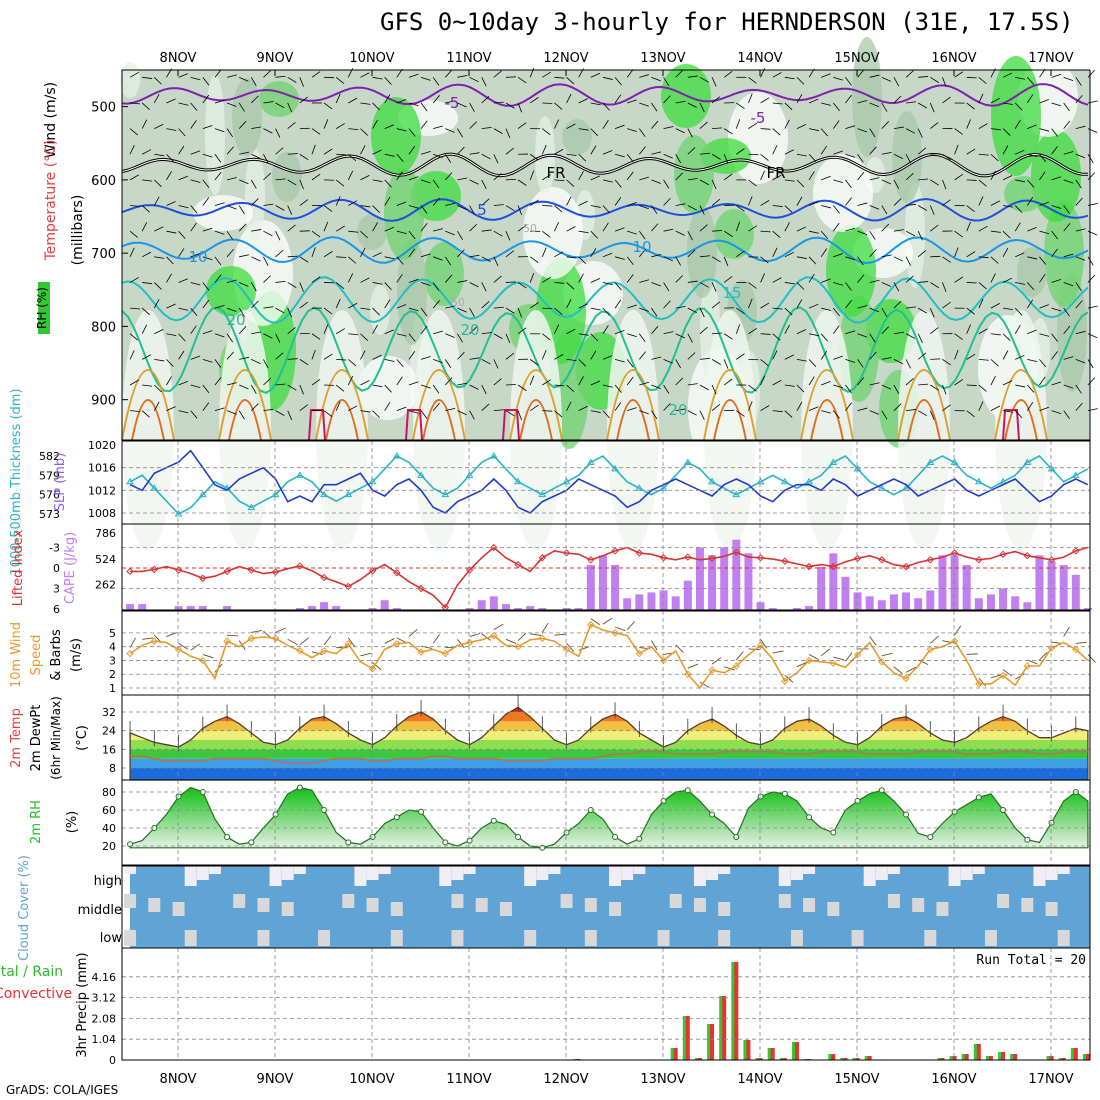 The width and height of the screenshot is (1100, 1100). Describe the element at coordinates (609, 709) in the screenshot. I see `temp-band` at that location.